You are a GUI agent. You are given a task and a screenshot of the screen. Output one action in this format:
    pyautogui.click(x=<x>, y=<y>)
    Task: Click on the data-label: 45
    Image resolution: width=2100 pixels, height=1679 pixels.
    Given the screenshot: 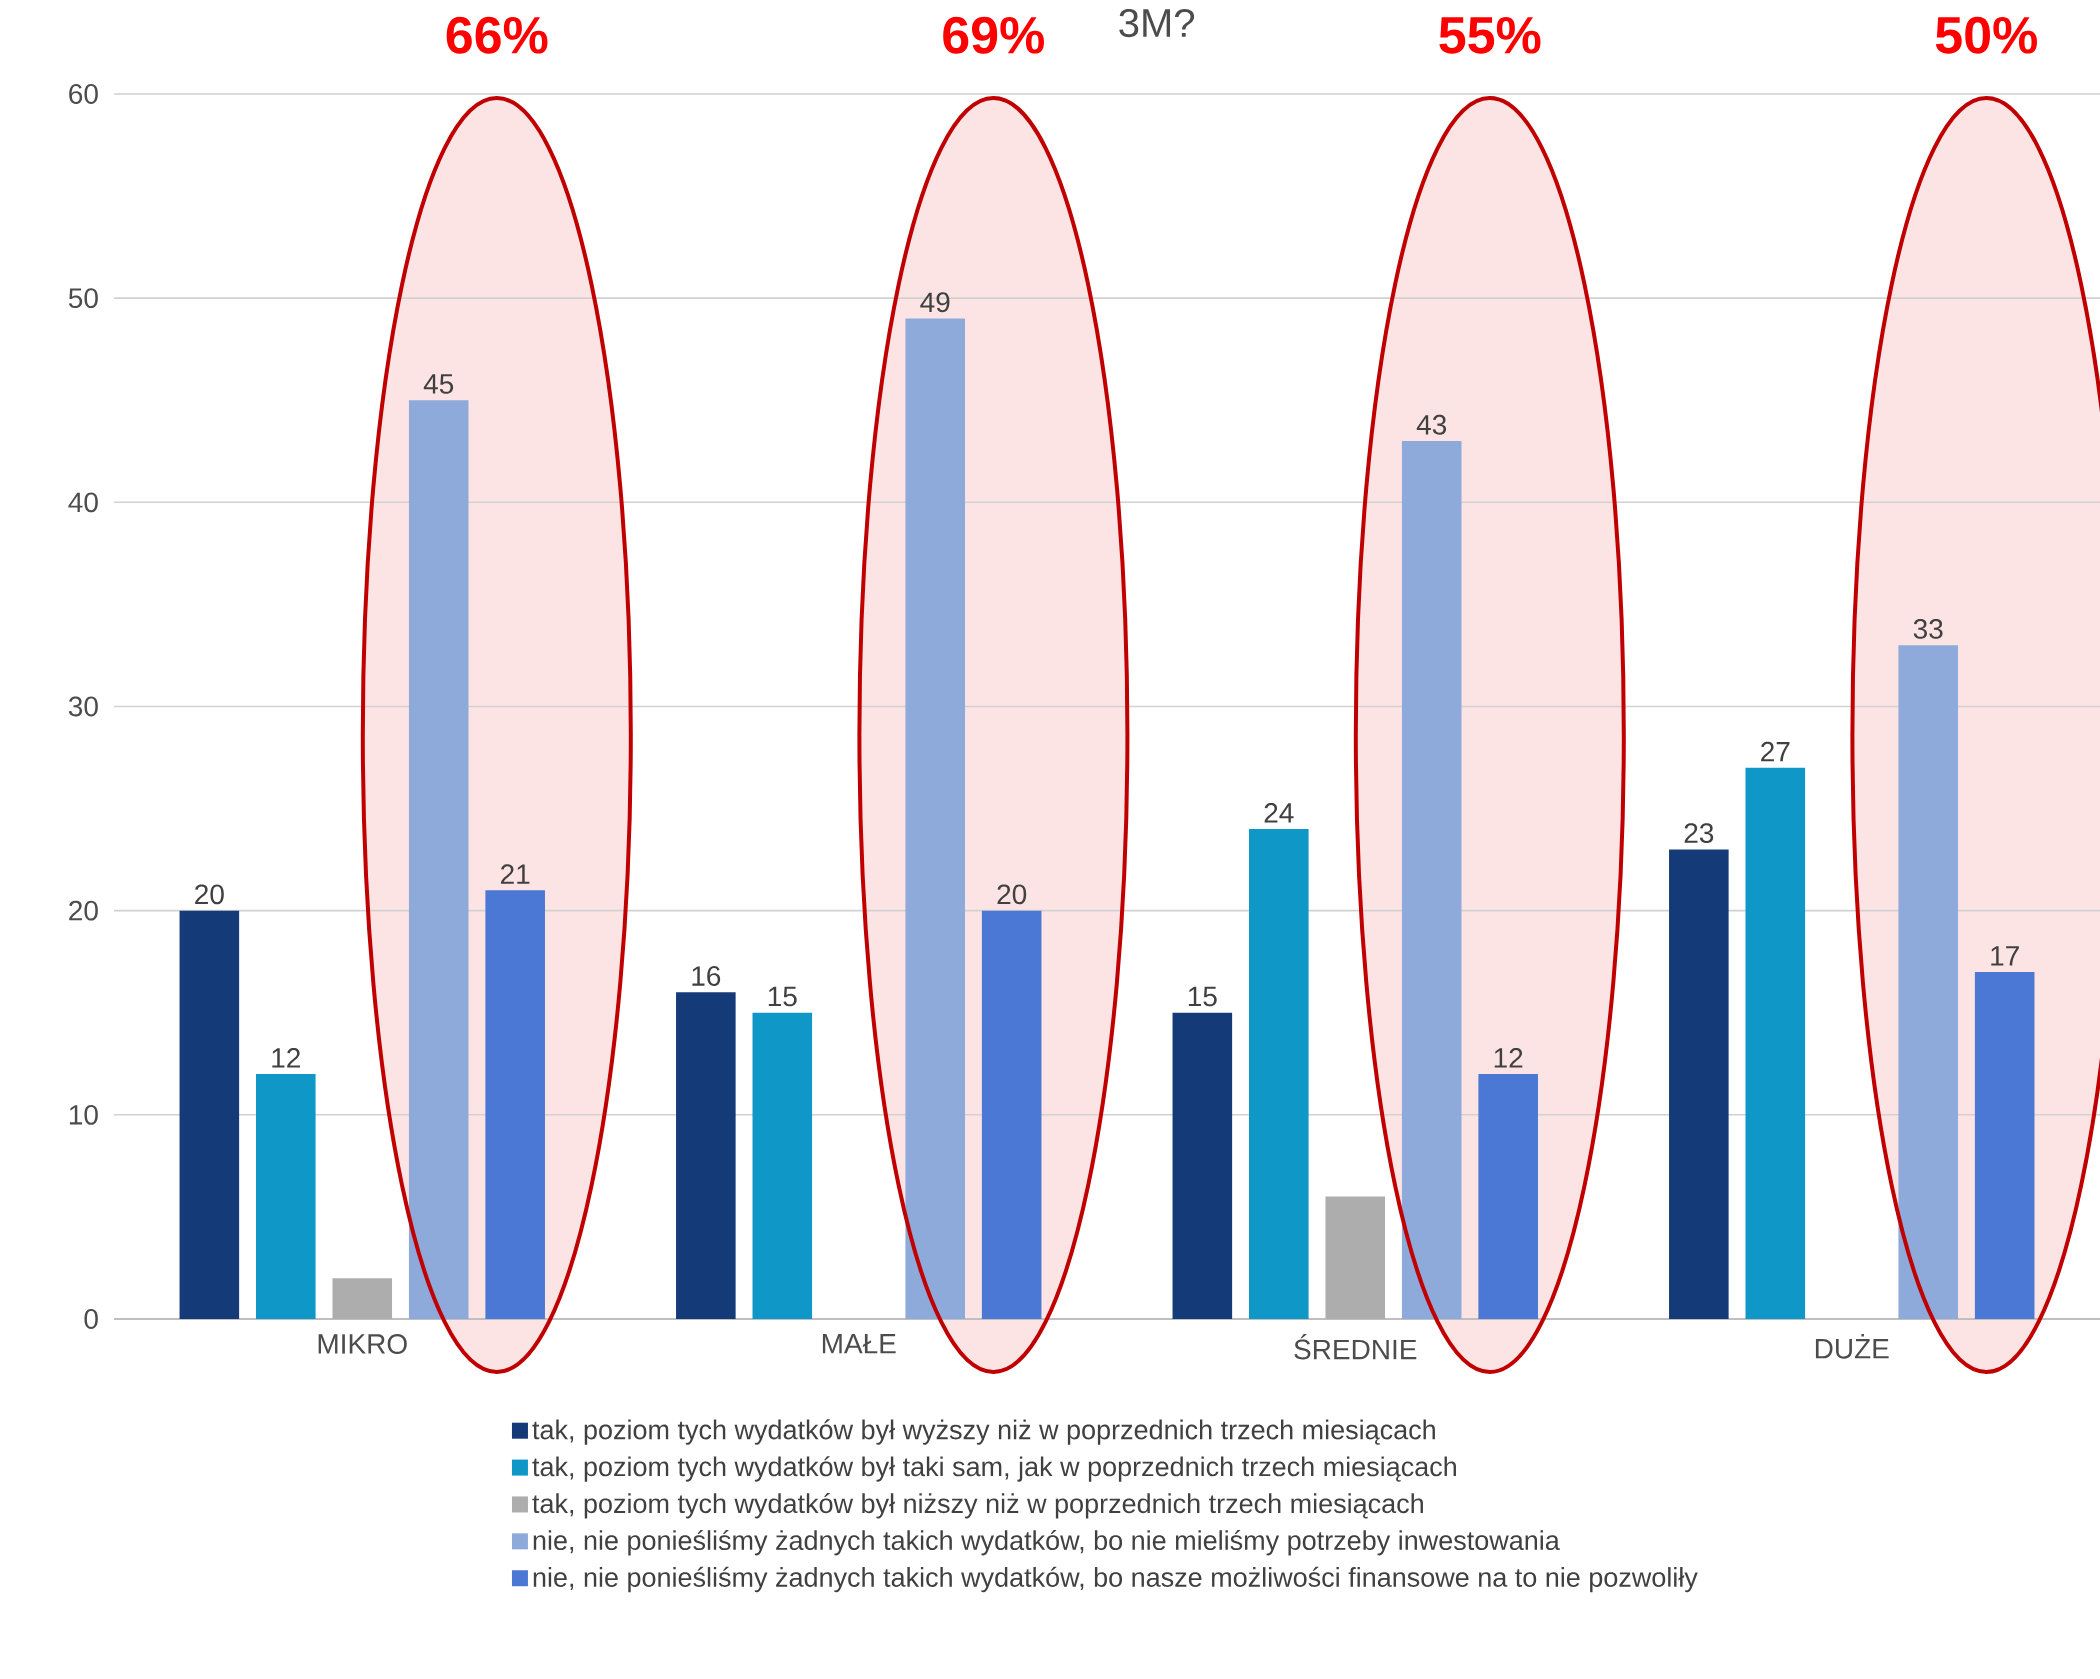 What is the action you would take?
    pyautogui.click(x=438, y=384)
    